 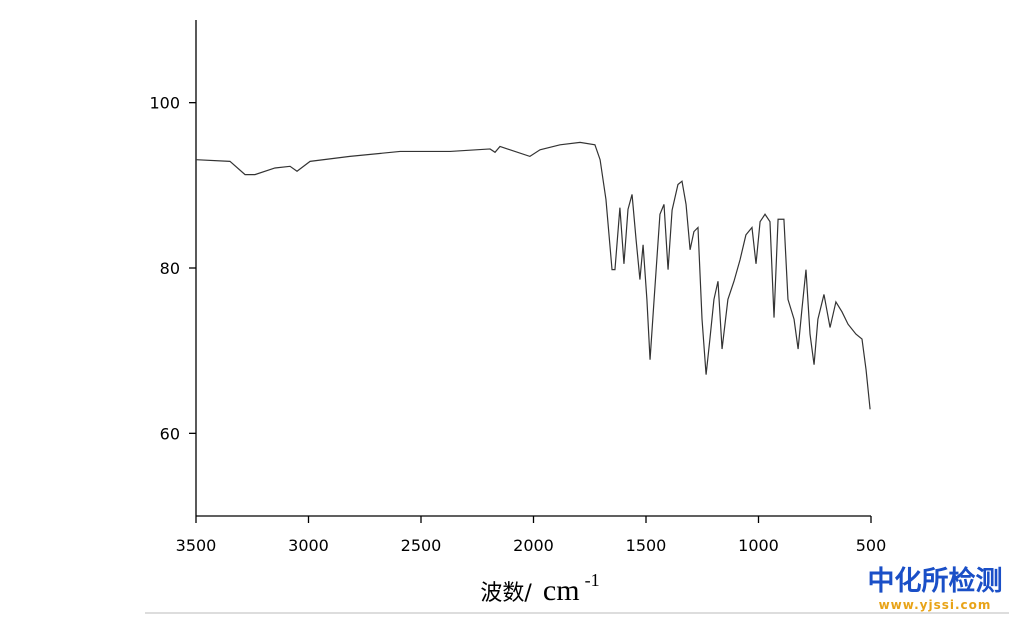 I want to click on x-label-text: 波数/, so click(x=506, y=593).